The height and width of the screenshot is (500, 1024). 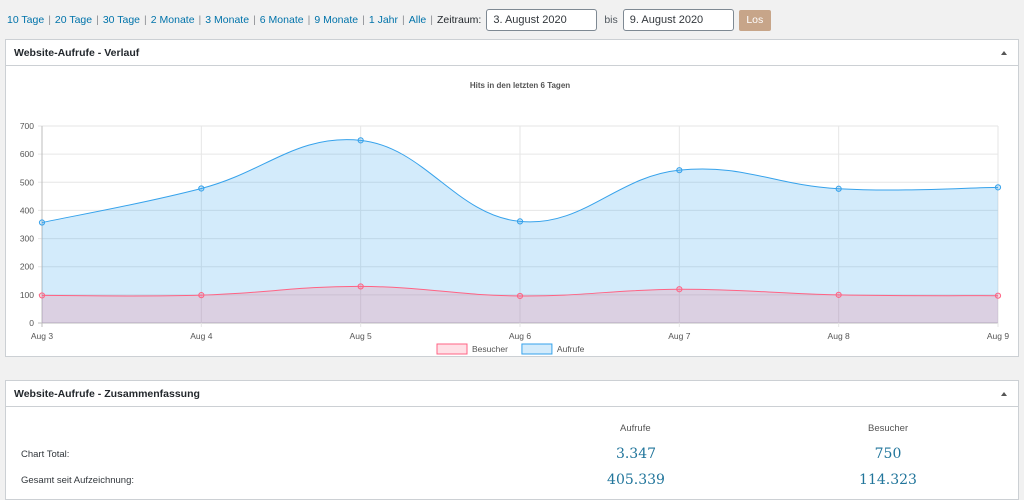 I want to click on range-link-10-tage: 10 Tage, so click(x=26, y=20).